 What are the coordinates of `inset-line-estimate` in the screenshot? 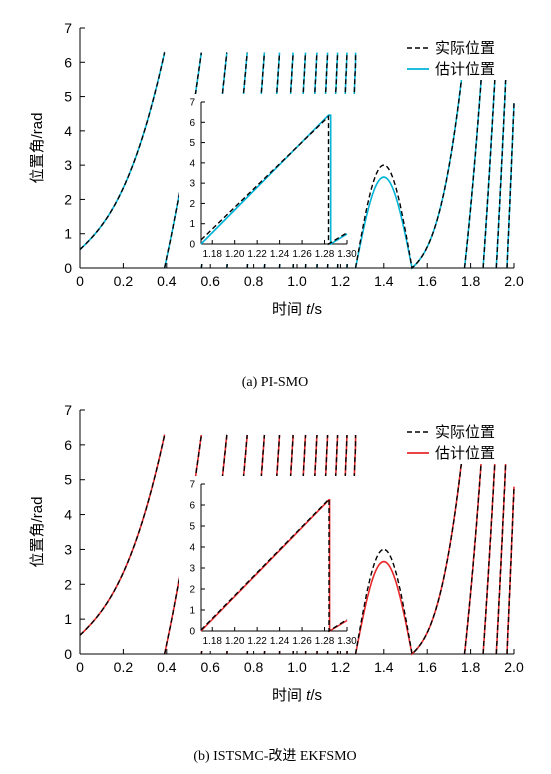 It's located at (274, 180).